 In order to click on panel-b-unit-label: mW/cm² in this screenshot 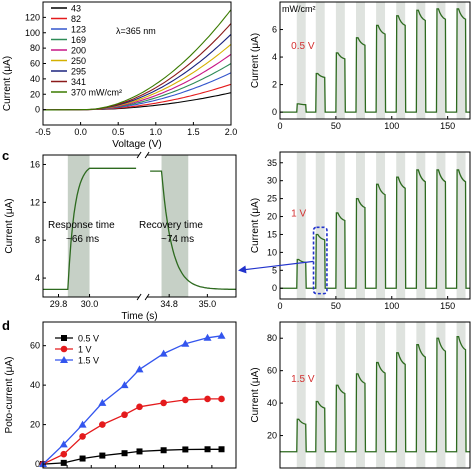, I will do `click(299, 9)`.